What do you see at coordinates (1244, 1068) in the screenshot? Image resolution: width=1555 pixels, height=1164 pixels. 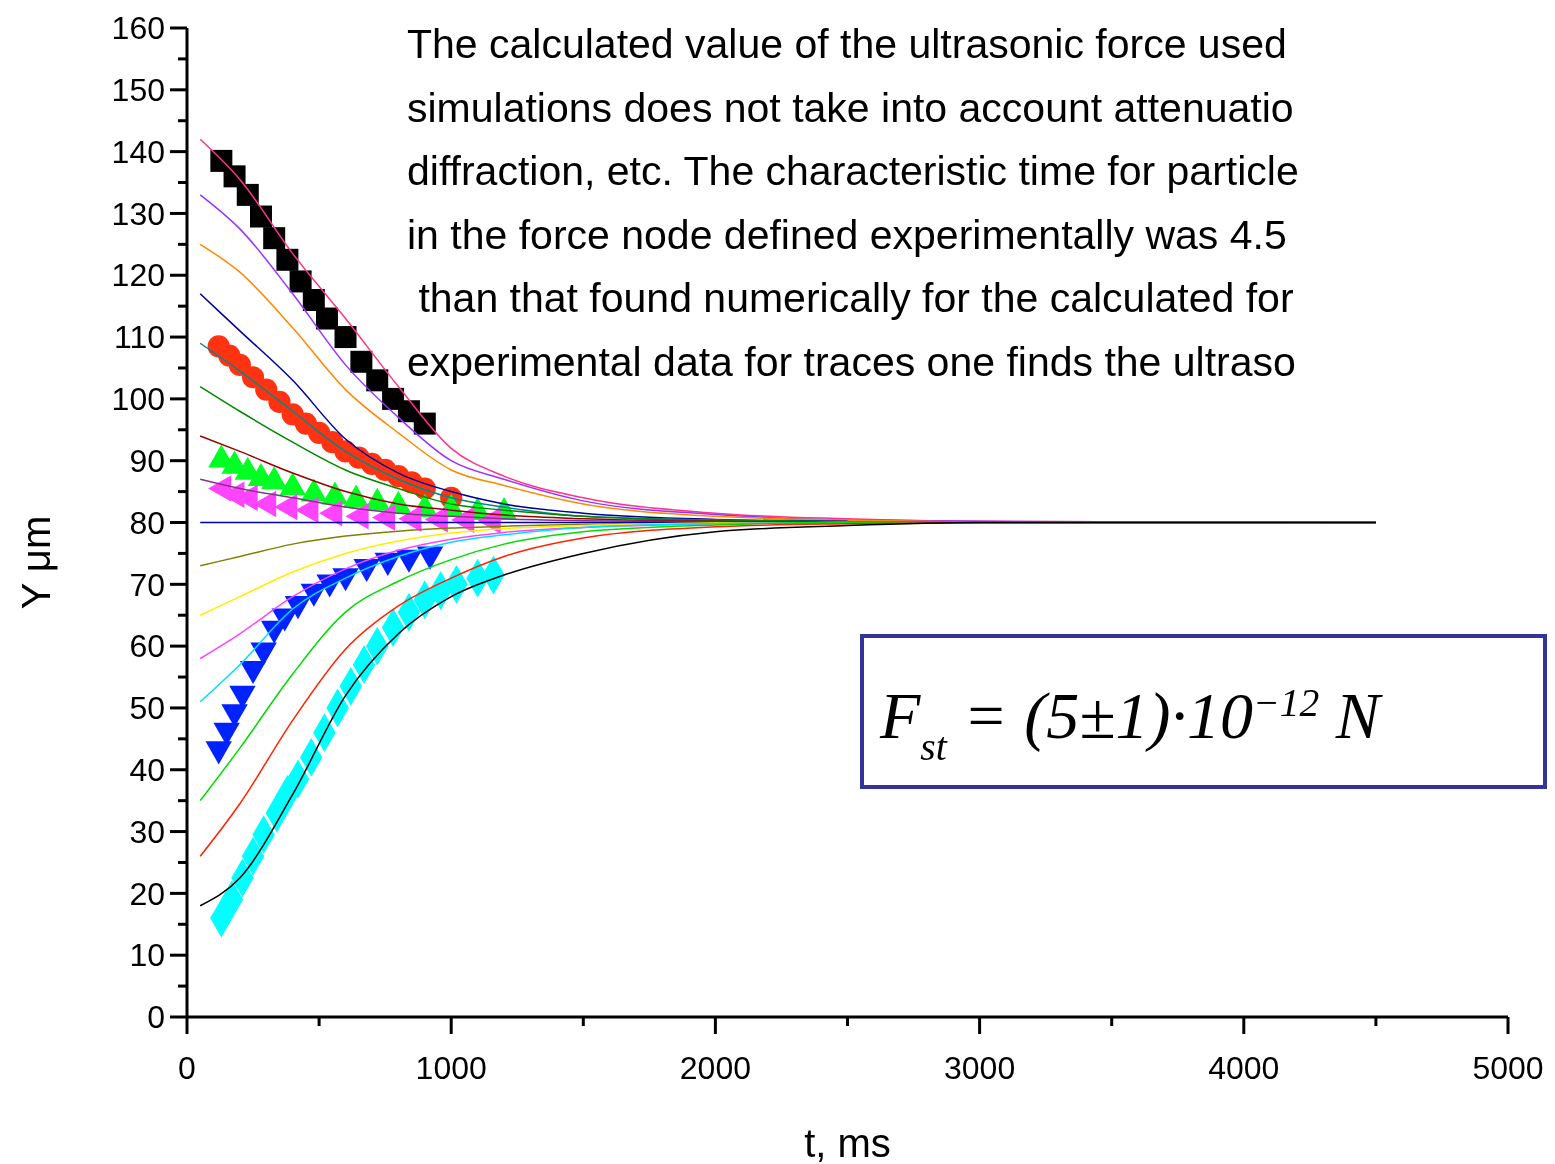 I see `x-tick-label: 4000` at bounding box center [1244, 1068].